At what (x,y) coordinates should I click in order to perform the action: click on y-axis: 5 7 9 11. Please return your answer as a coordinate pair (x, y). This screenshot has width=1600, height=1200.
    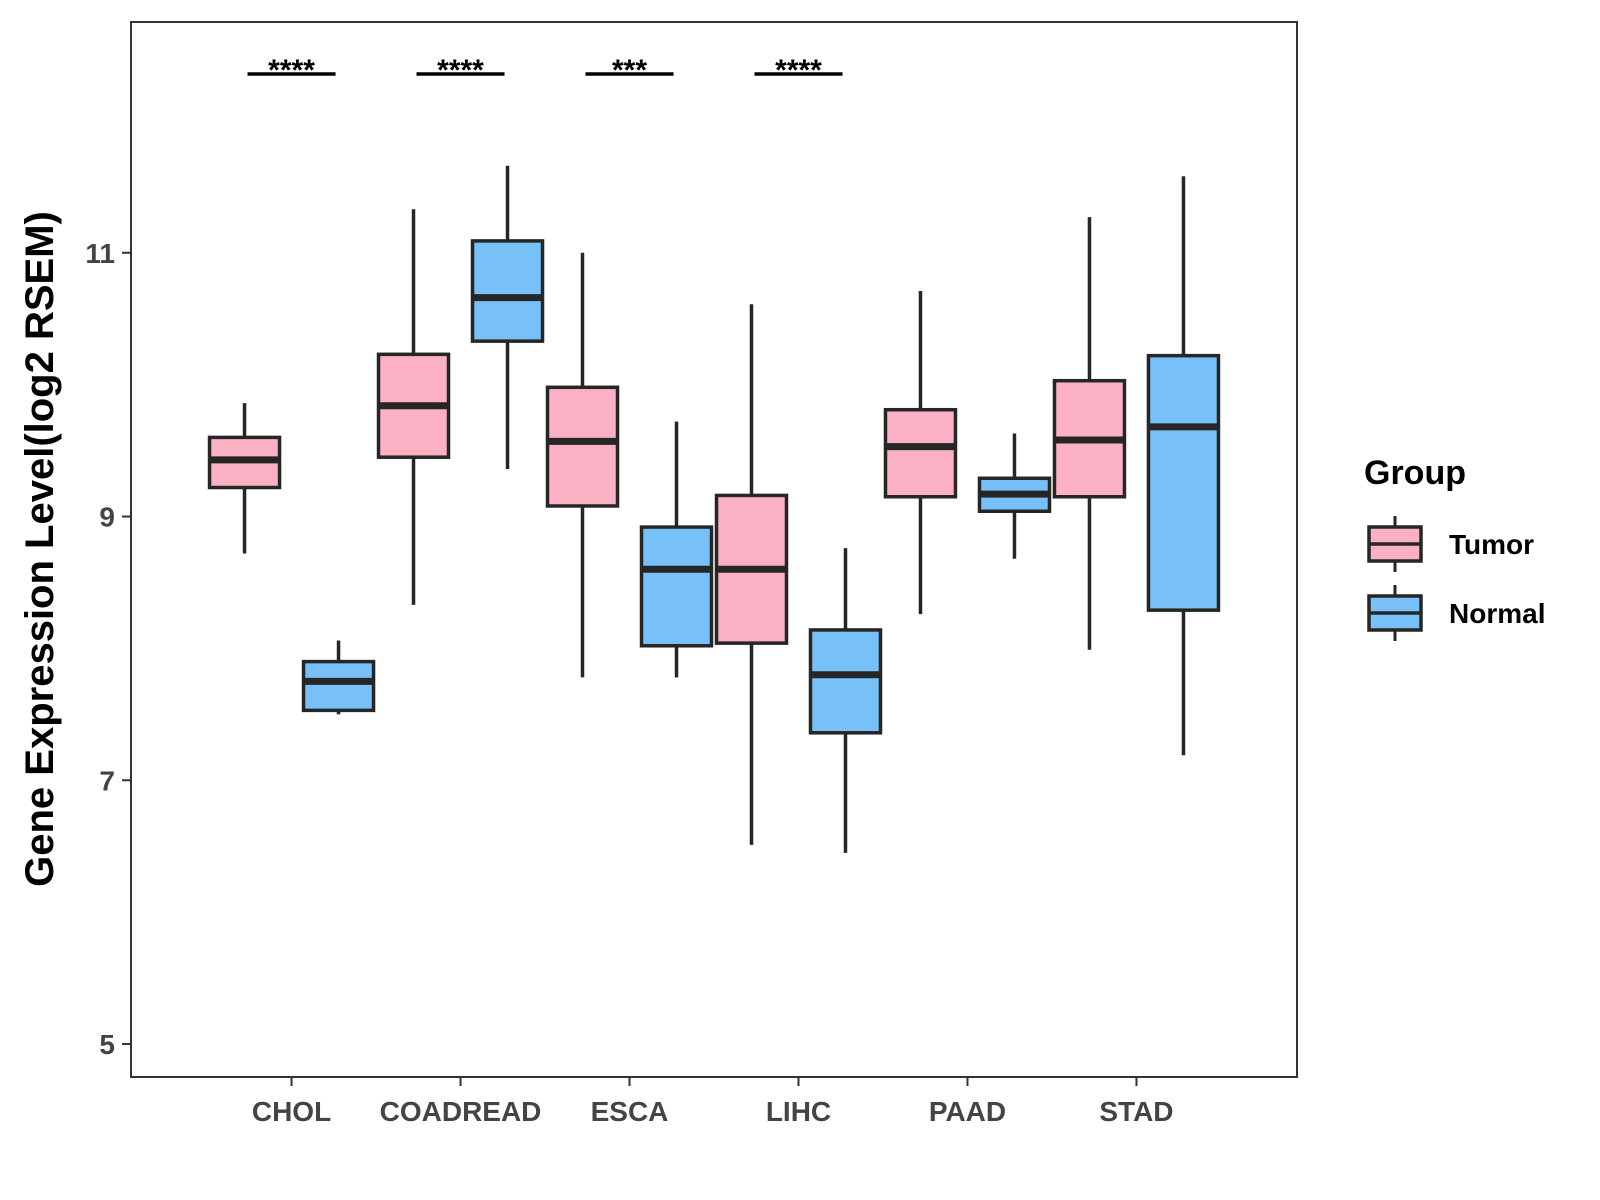
    Looking at the image, I should click on (108, 649).